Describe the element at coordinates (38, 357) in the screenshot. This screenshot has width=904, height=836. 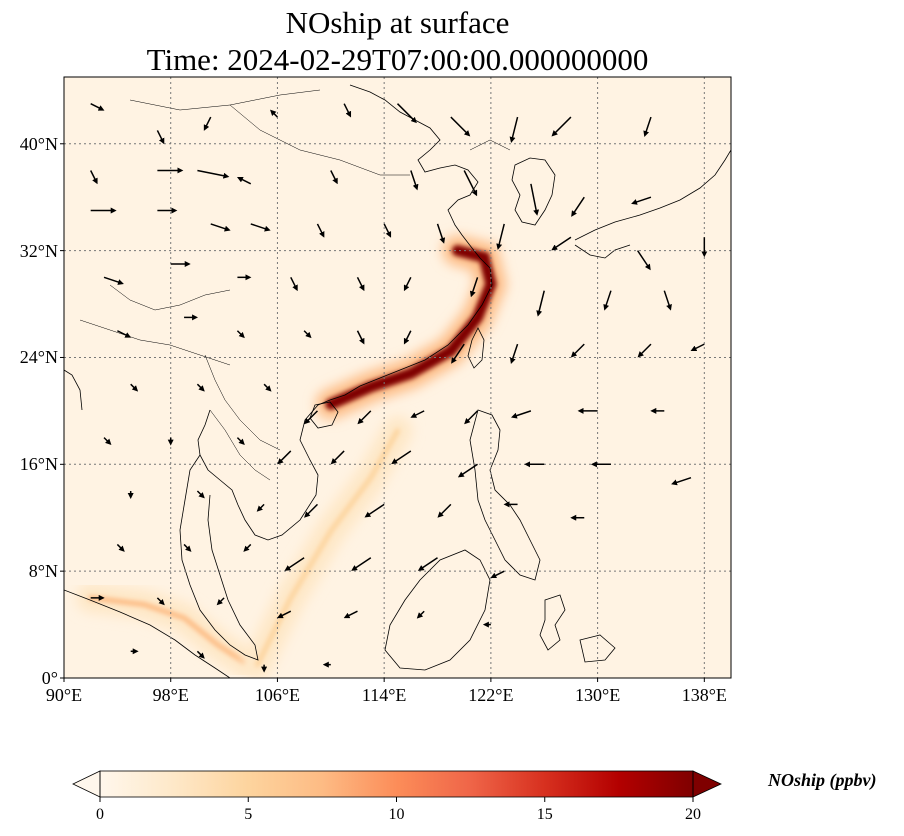
I see `latitude-tick-label: 24°N` at that location.